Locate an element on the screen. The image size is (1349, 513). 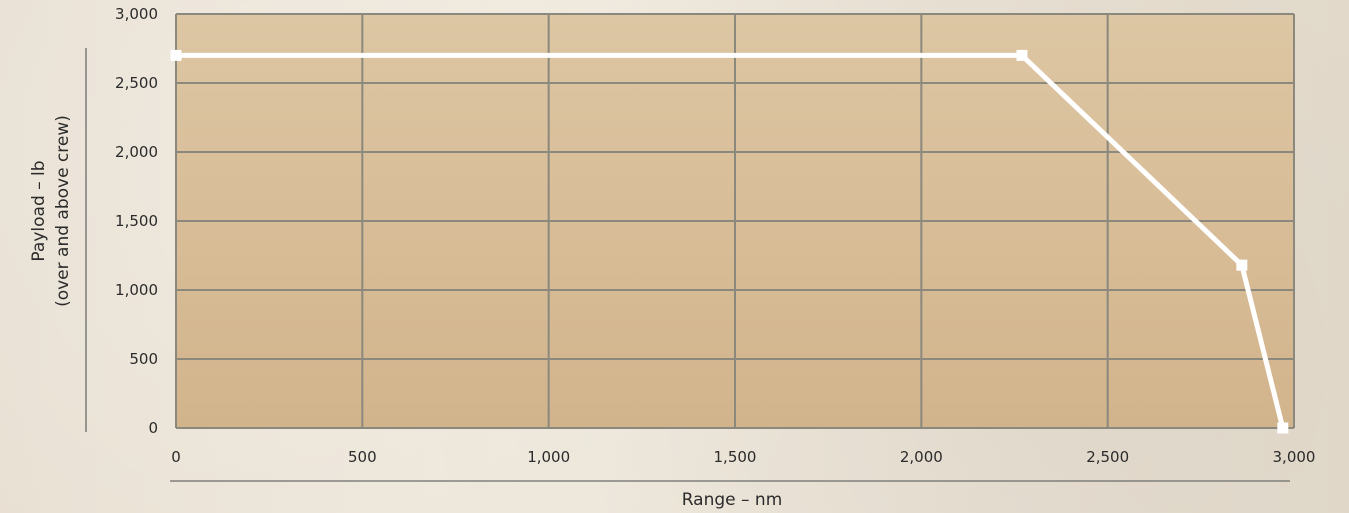
x-tick-label-3: 1,500 is located at coordinates (735, 457).